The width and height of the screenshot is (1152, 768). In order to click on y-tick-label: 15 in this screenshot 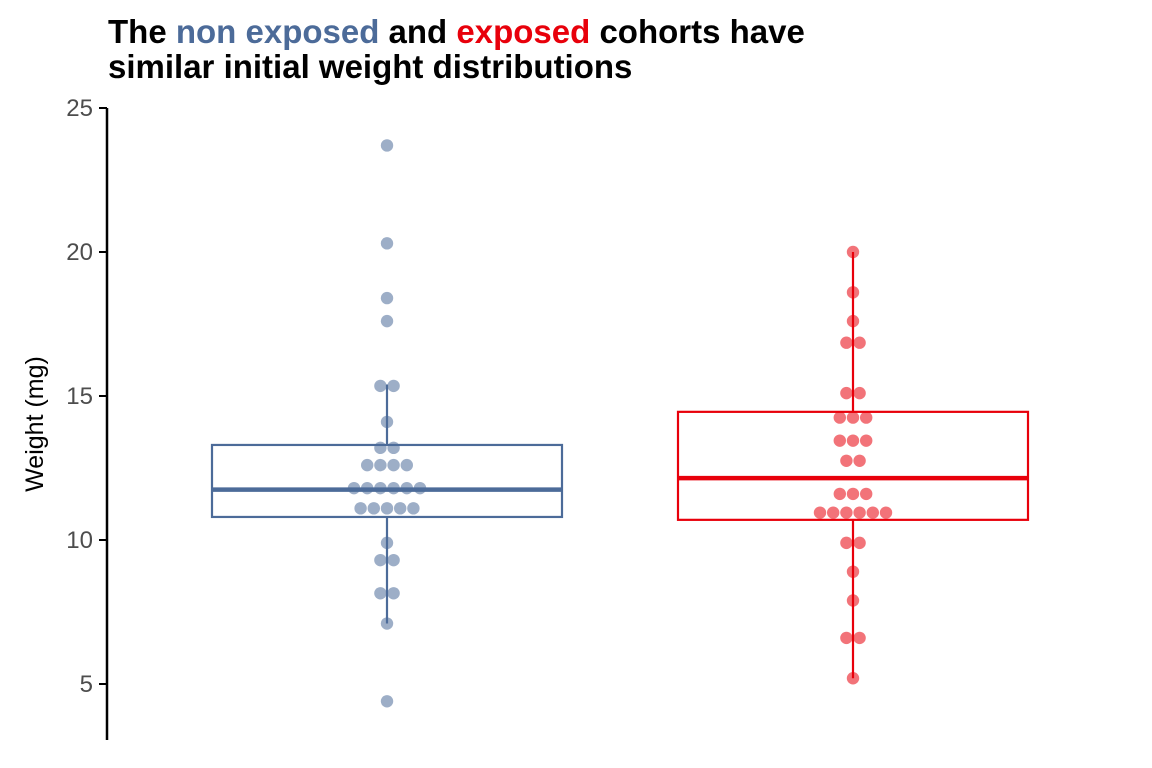, I will do `click(79, 396)`.